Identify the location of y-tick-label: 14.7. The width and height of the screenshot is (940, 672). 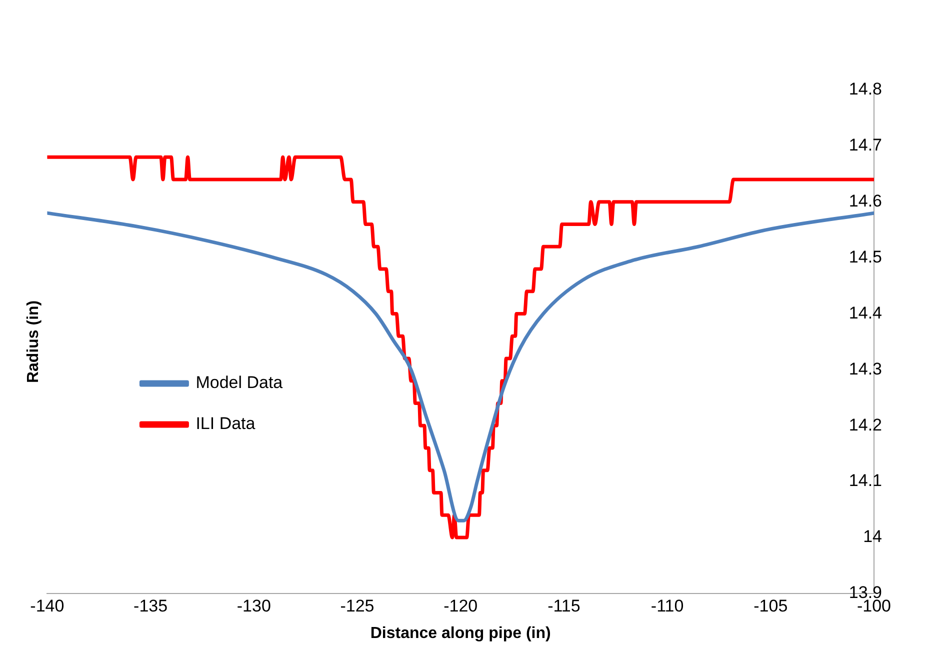
(865, 145).